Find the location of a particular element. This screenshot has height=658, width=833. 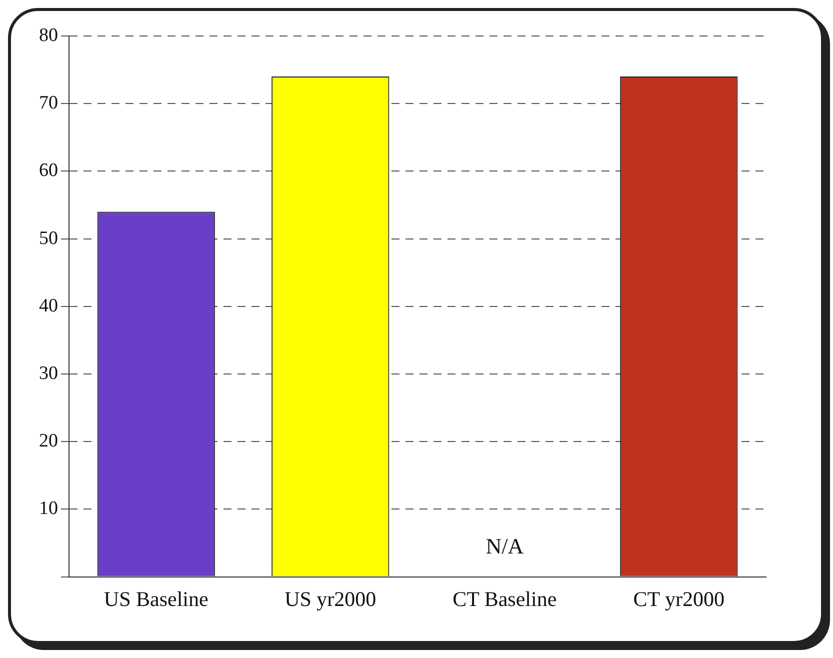

y-tick-label: 10 is located at coordinates (48, 509).